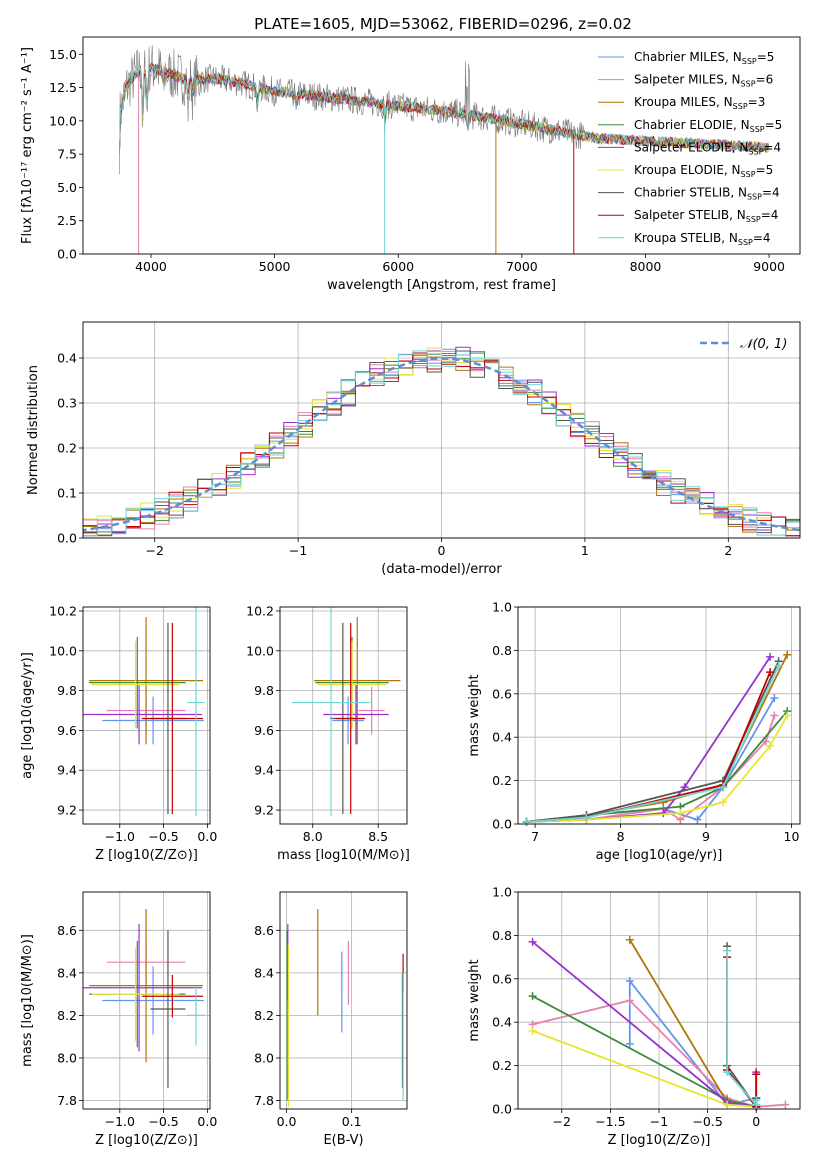 The height and width of the screenshot is (1170, 819). Describe the element at coordinates (441, 285) in the screenshot. I see `x-axis-label: wavelength [Angstrom, rest frame]` at that location.